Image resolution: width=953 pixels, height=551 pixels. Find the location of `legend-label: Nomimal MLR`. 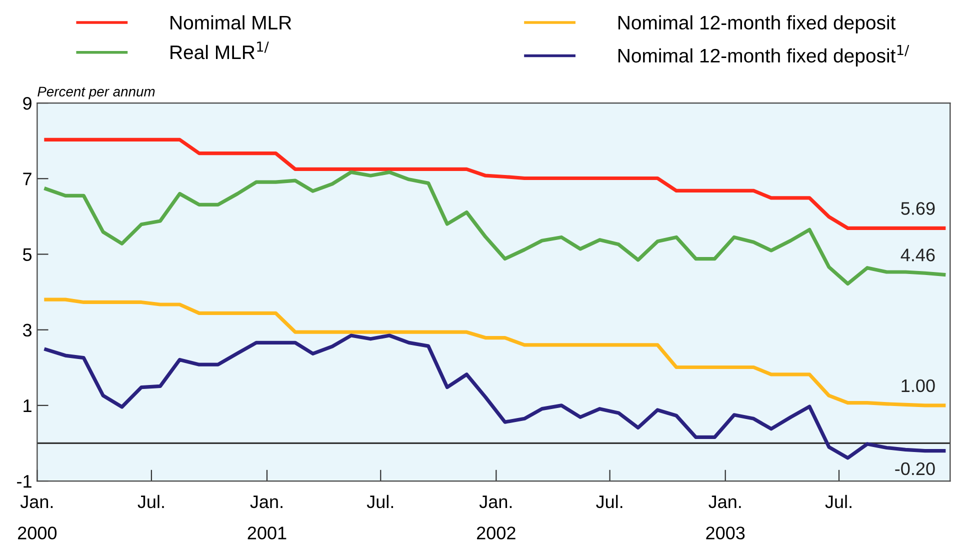

legend-label: Nomimal MLR is located at coordinates (231, 22).